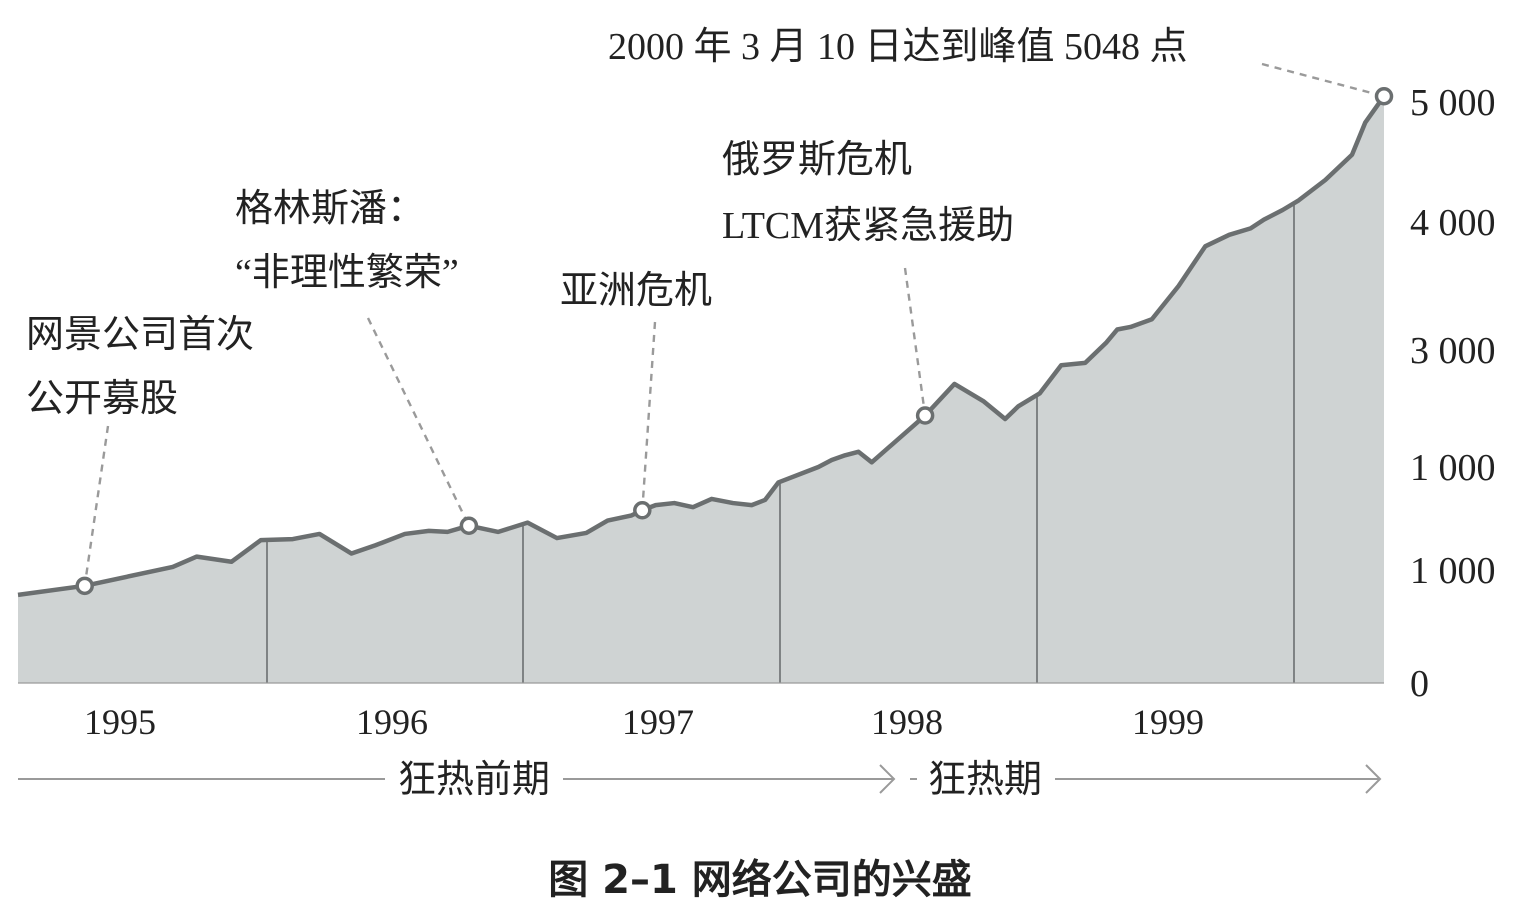 The height and width of the screenshot is (916, 1538). Describe the element at coordinates (817, 160) in the screenshot. I see `annotation-line: 俄罗斯危机` at that location.